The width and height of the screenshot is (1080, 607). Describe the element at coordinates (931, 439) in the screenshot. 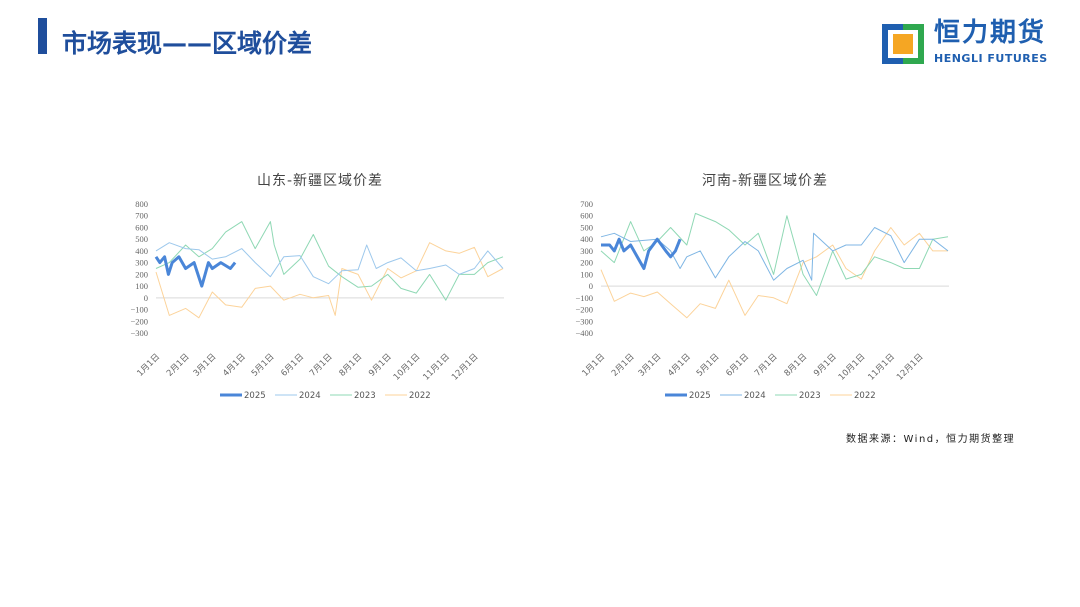

I see `data-source-note: 数据来源：Wind，恒力期货整理` at that location.